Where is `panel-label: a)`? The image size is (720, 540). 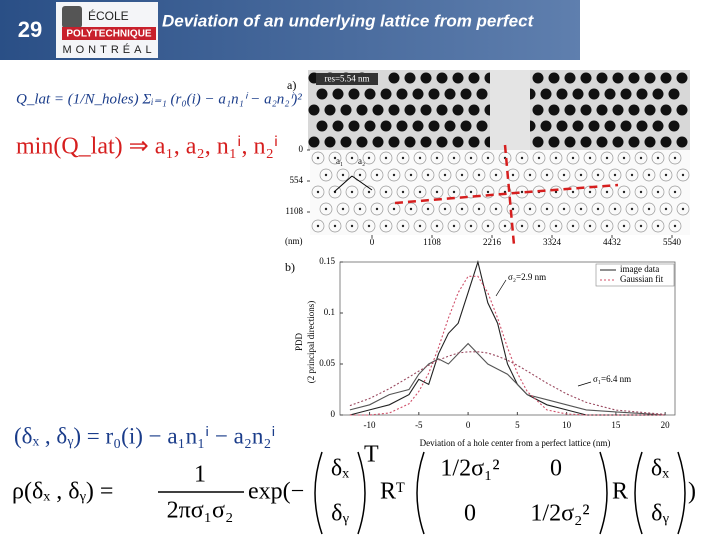
panel-label: a) is located at coordinates (291, 85).